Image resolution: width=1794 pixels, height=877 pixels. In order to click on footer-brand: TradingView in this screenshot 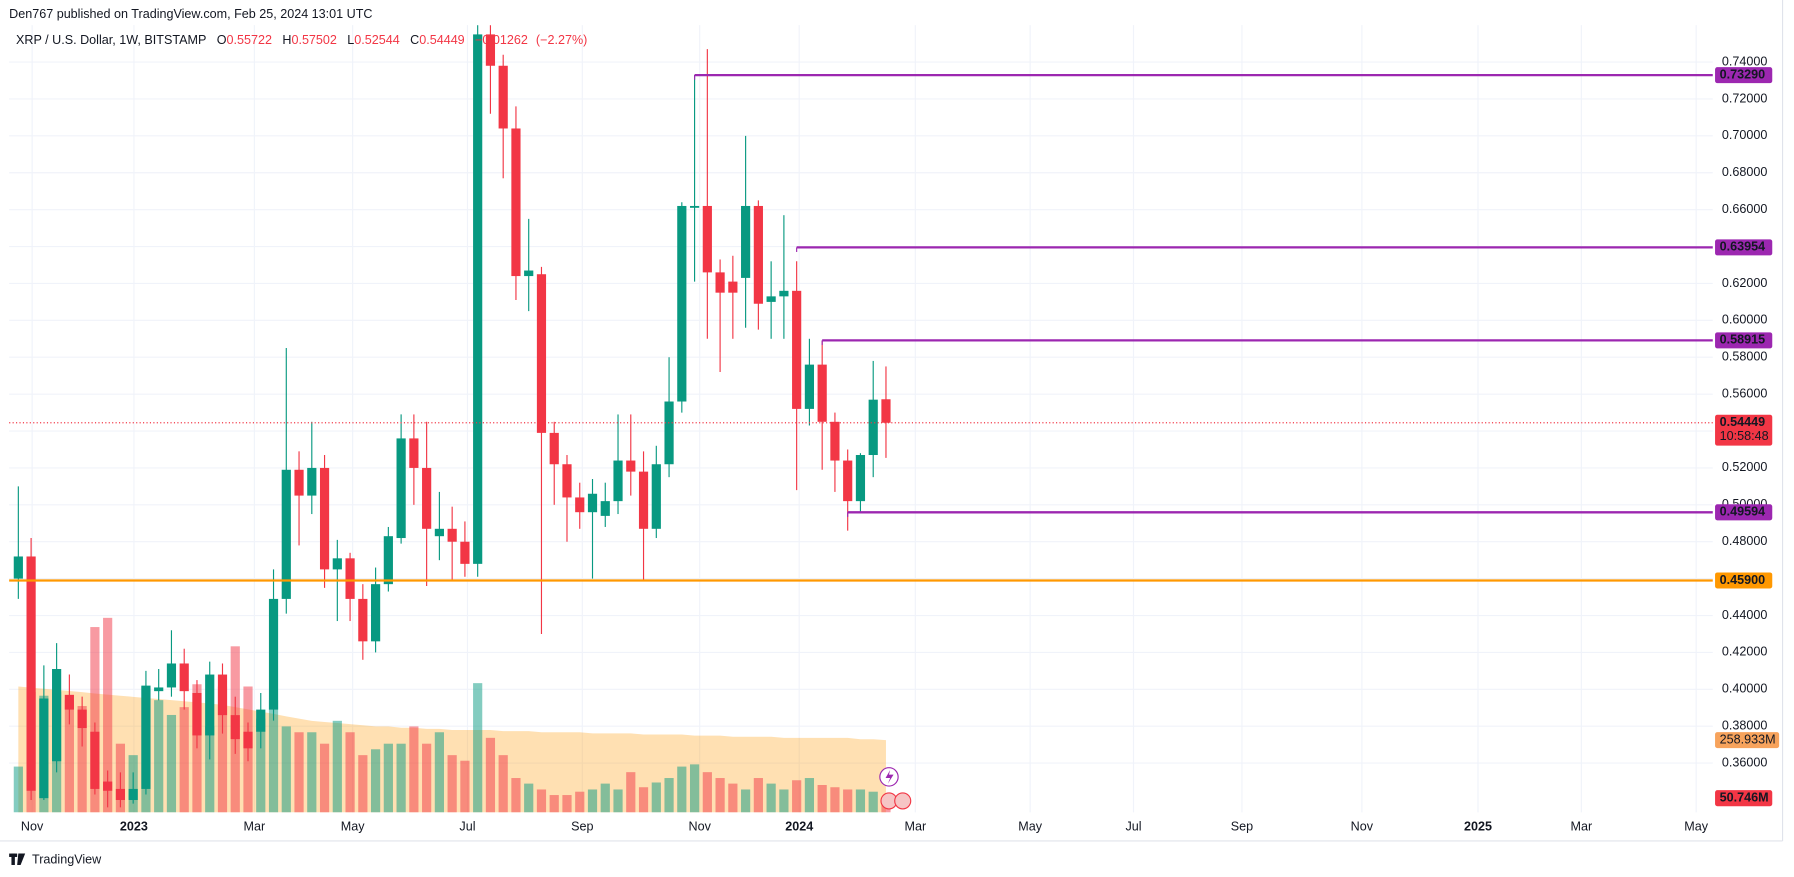, I will do `click(67, 860)`.